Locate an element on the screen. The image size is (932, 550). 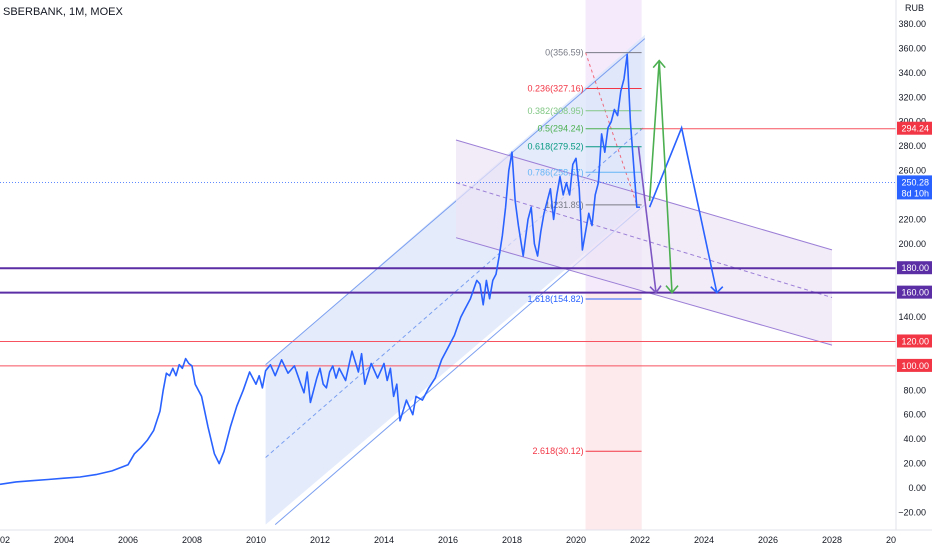
green-up-arrowhead is located at coordinates (659, 64).